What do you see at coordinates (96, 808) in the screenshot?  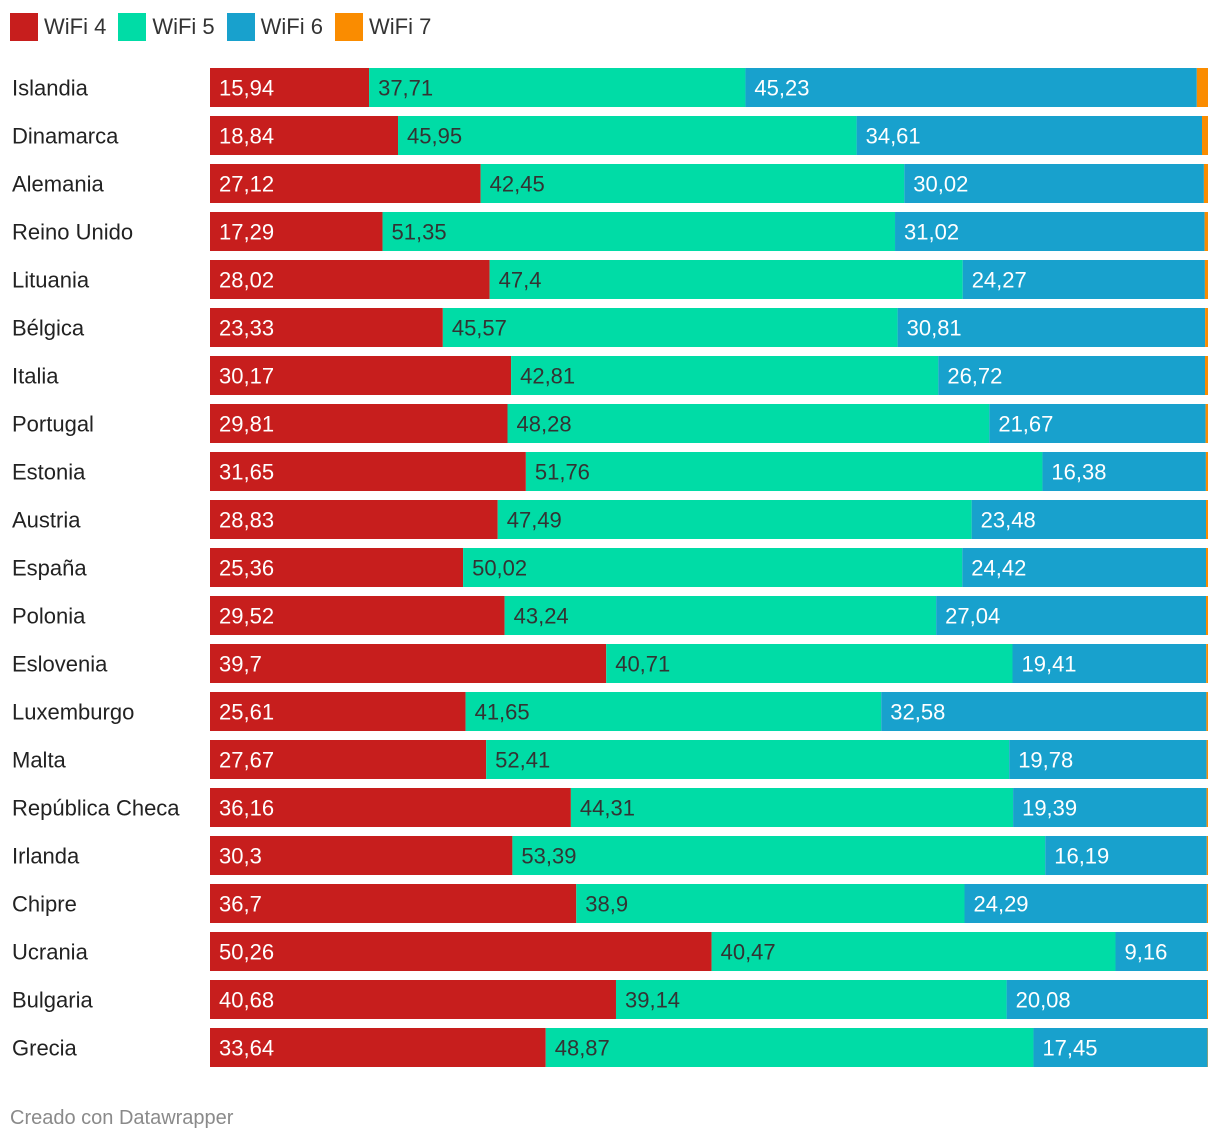 I see `category-label-republica-checa: República Checa` at bounding box center [96, 808].